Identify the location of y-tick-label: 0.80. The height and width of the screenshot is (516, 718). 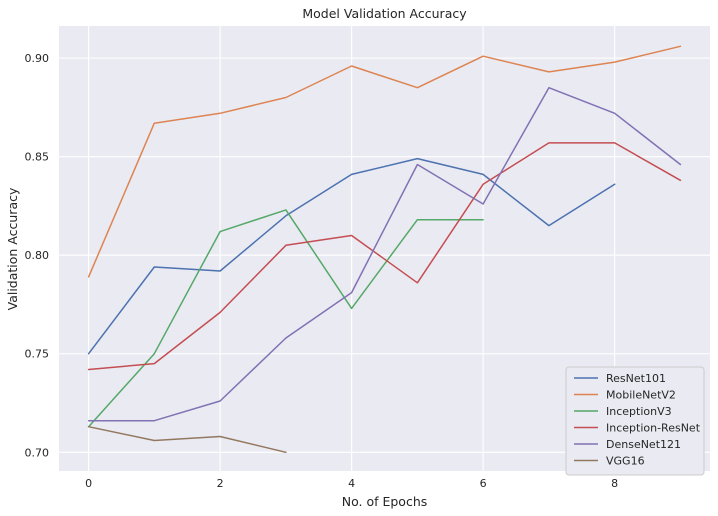
(37, 255).